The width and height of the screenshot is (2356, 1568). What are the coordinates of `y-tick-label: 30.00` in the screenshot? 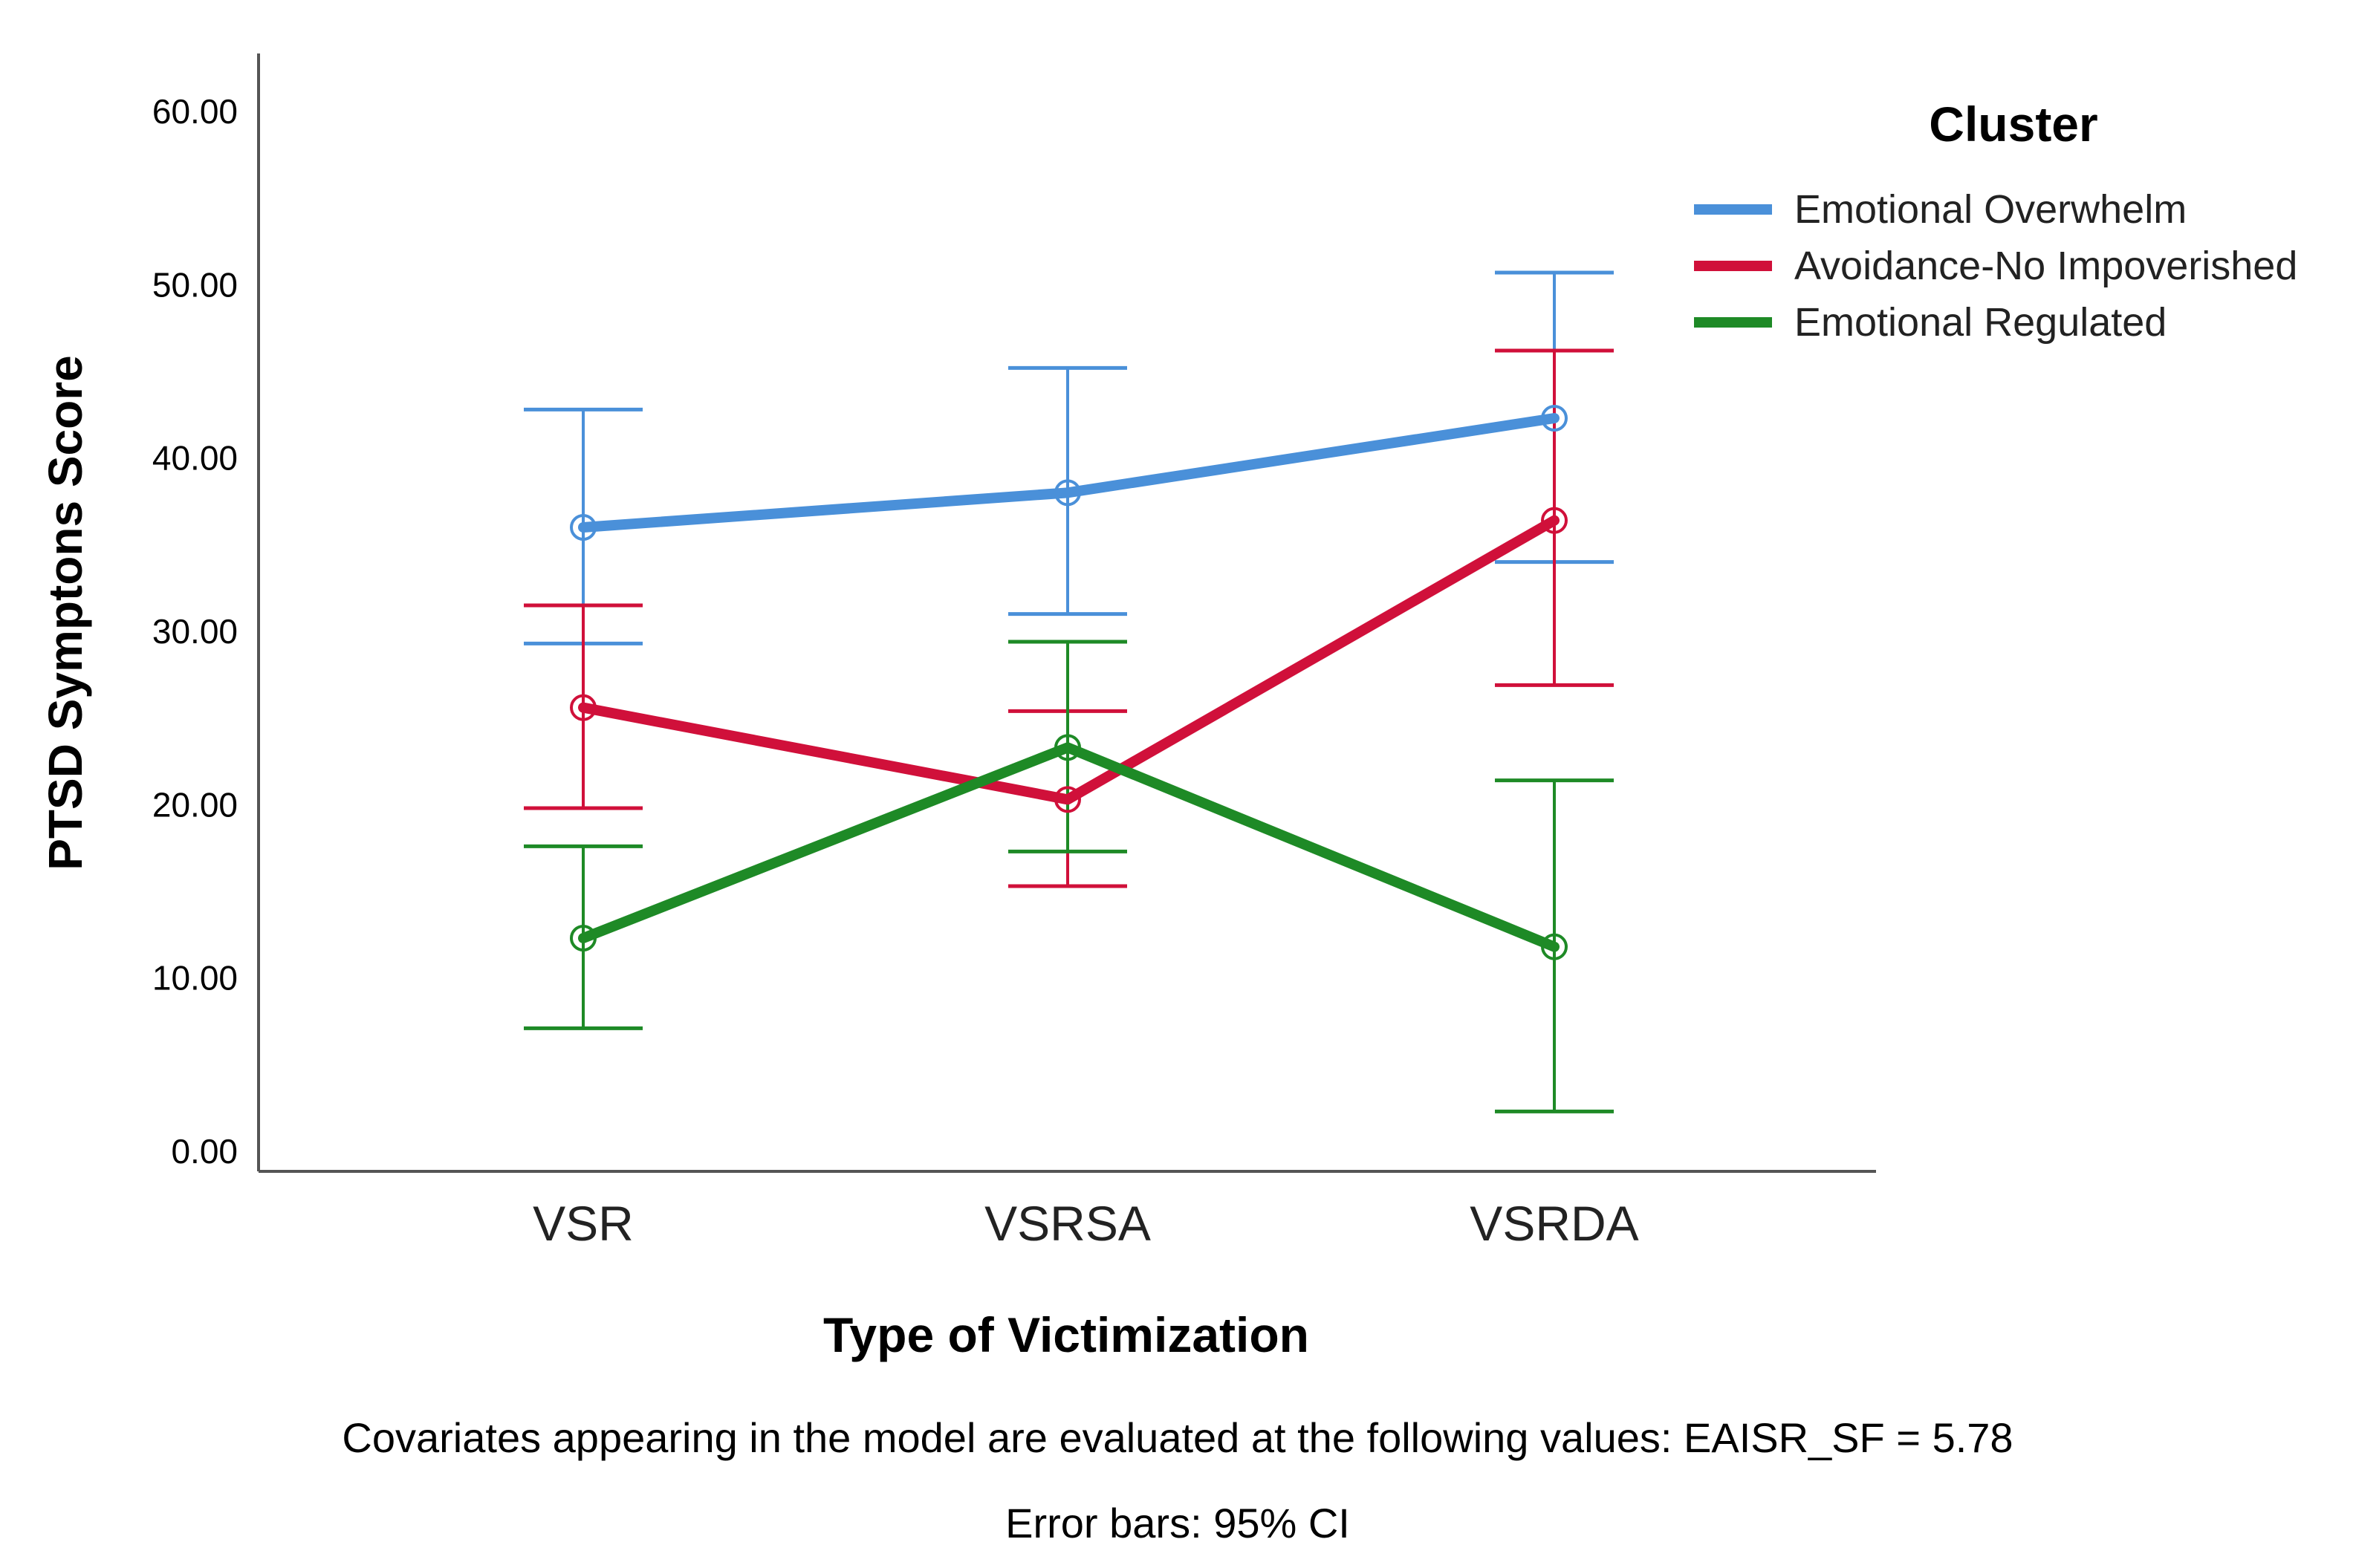 It's located at (195, 632).